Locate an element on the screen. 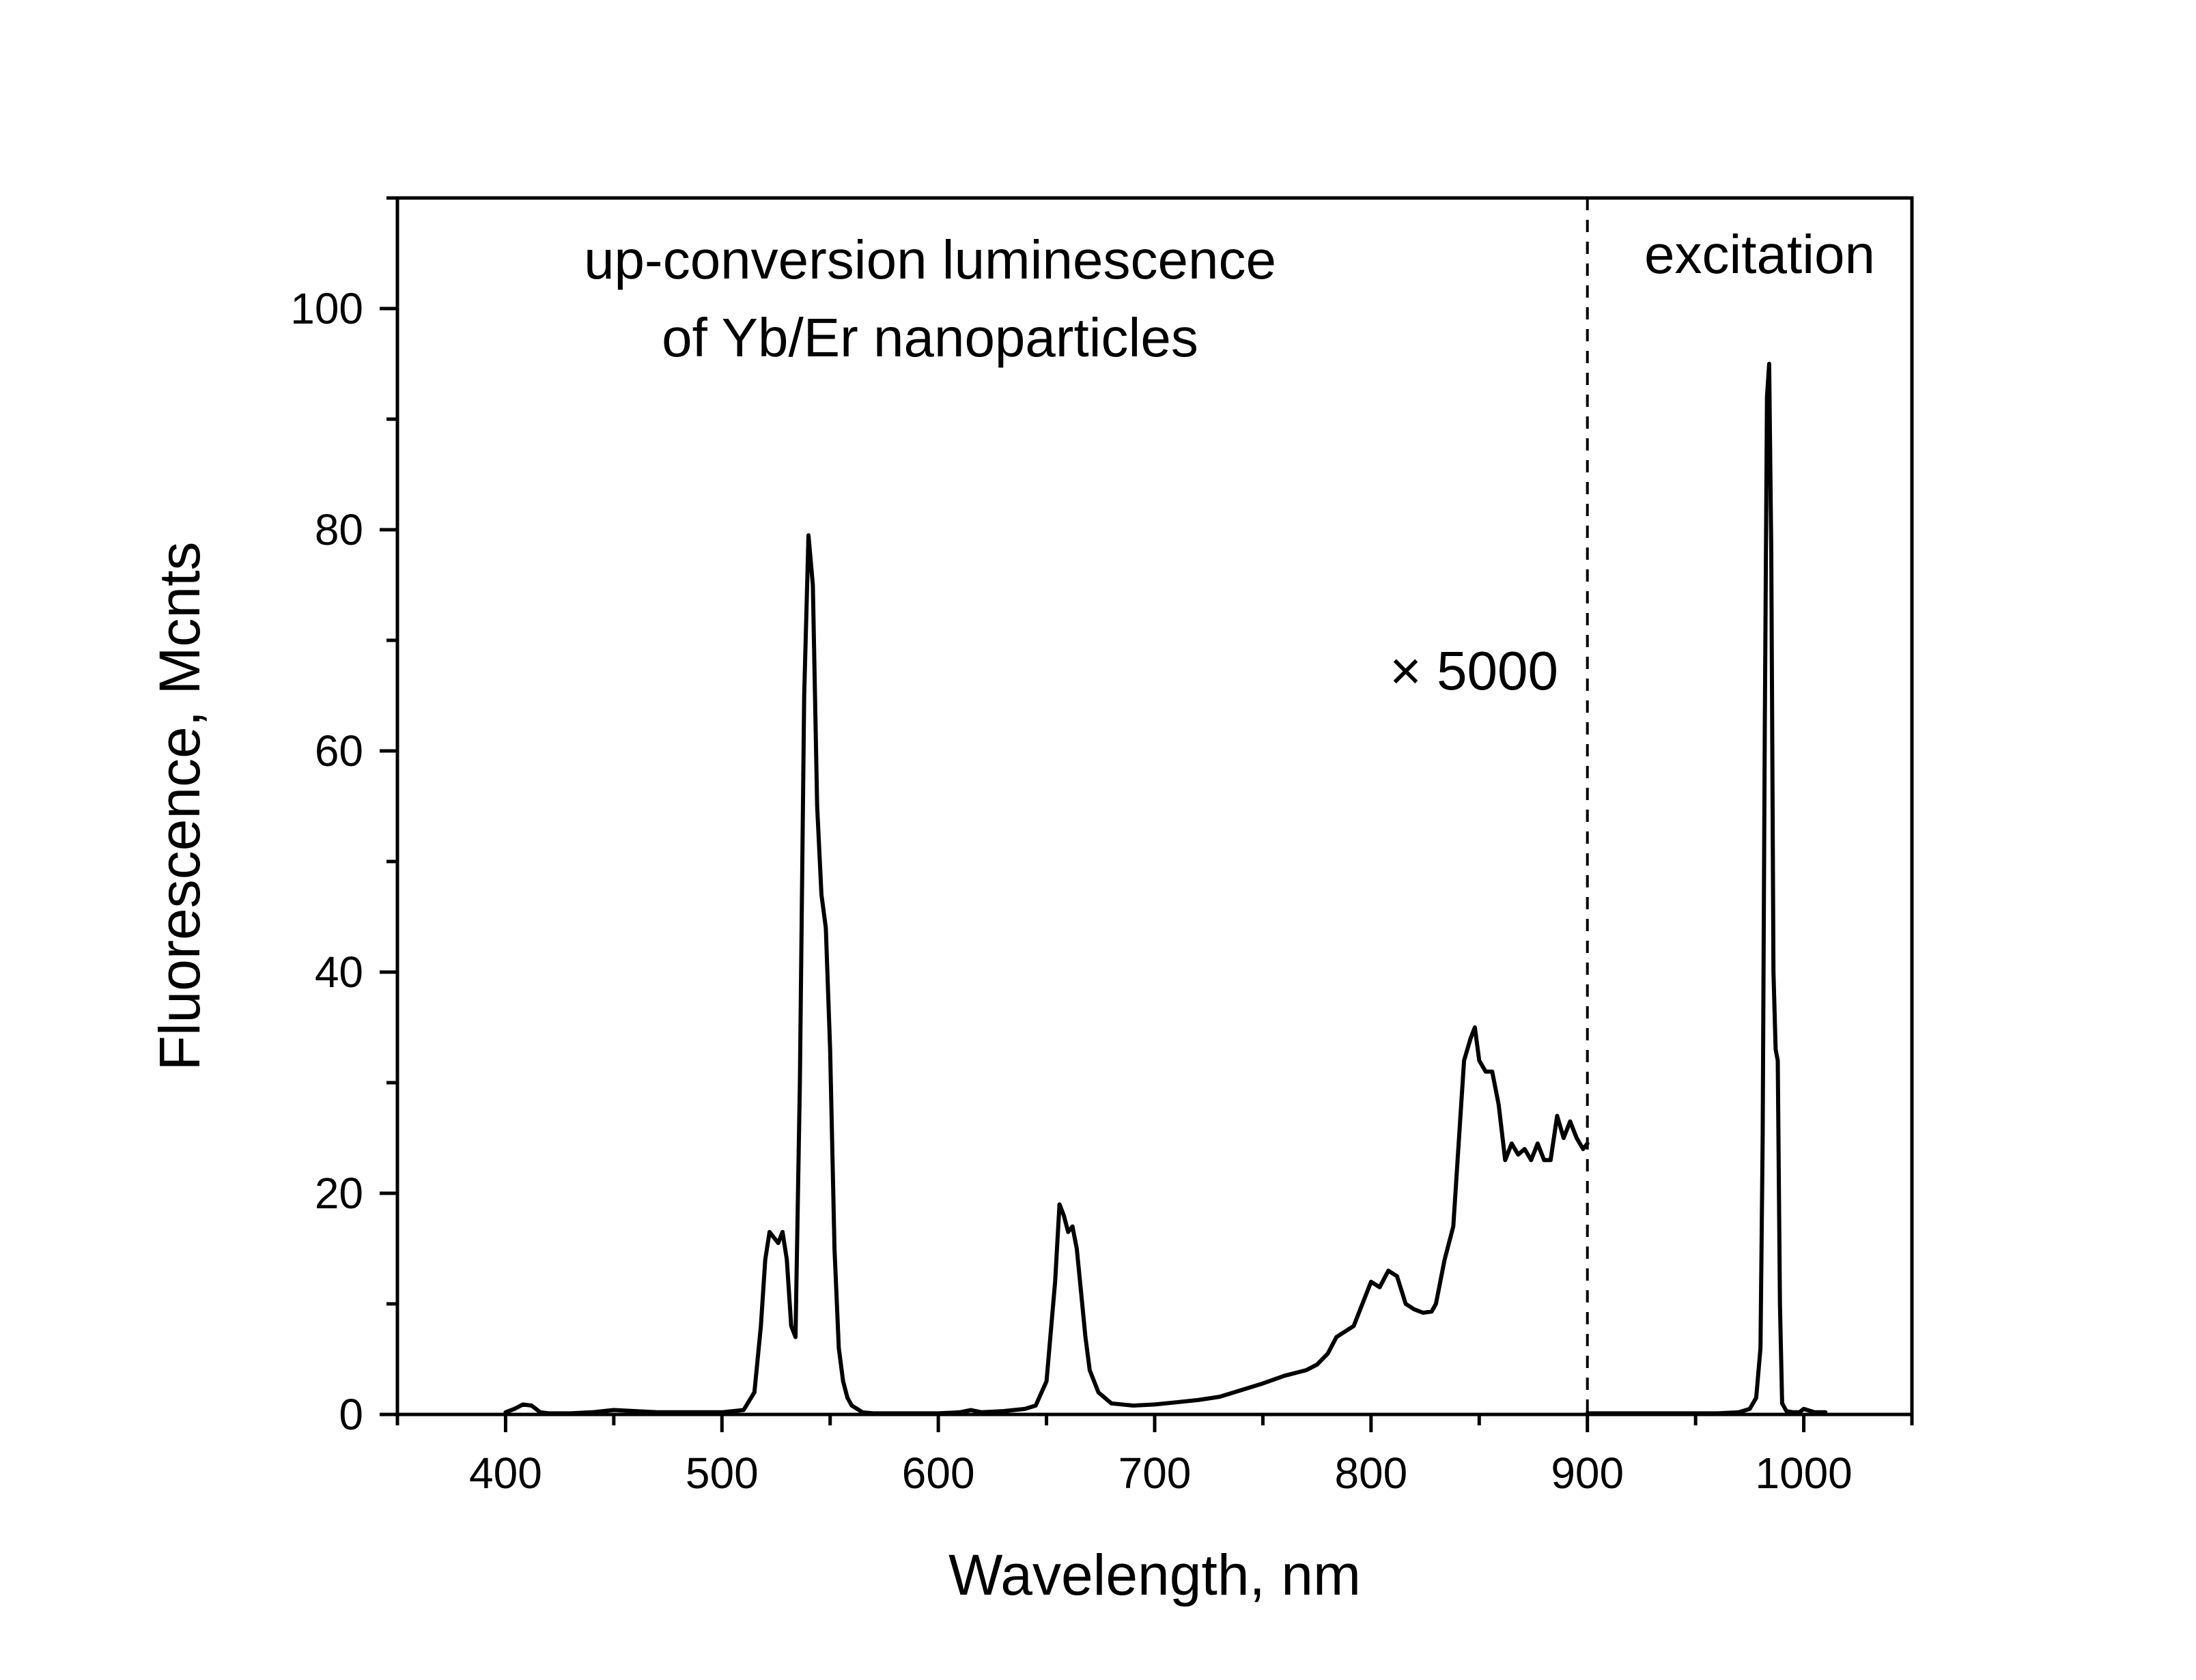 This screenshot has width=2196, height=1680. x-tick-label: 900 is located at coordinates (1588, 1473).